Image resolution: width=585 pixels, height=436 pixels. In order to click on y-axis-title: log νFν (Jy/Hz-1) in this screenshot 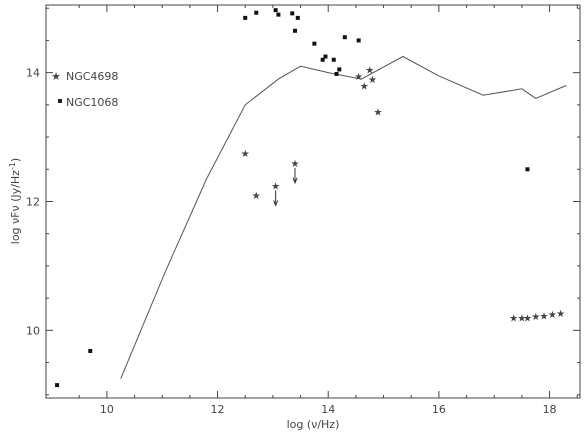, I will do `click(15, 201)`.